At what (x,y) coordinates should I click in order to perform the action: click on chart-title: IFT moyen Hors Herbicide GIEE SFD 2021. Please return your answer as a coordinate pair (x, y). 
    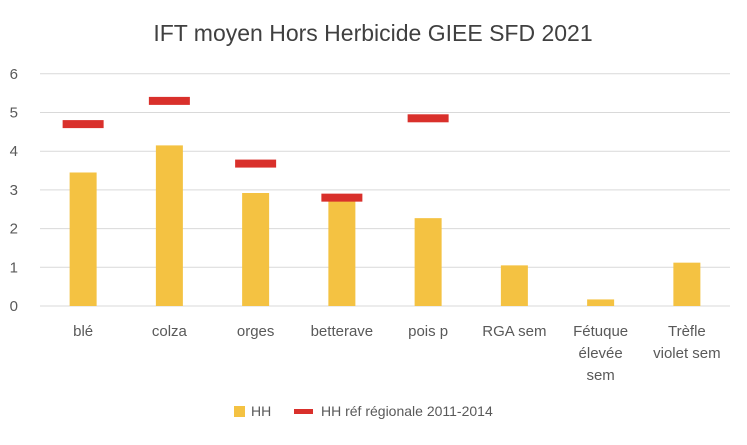
    Looking at the image, I should click on (372, 33).